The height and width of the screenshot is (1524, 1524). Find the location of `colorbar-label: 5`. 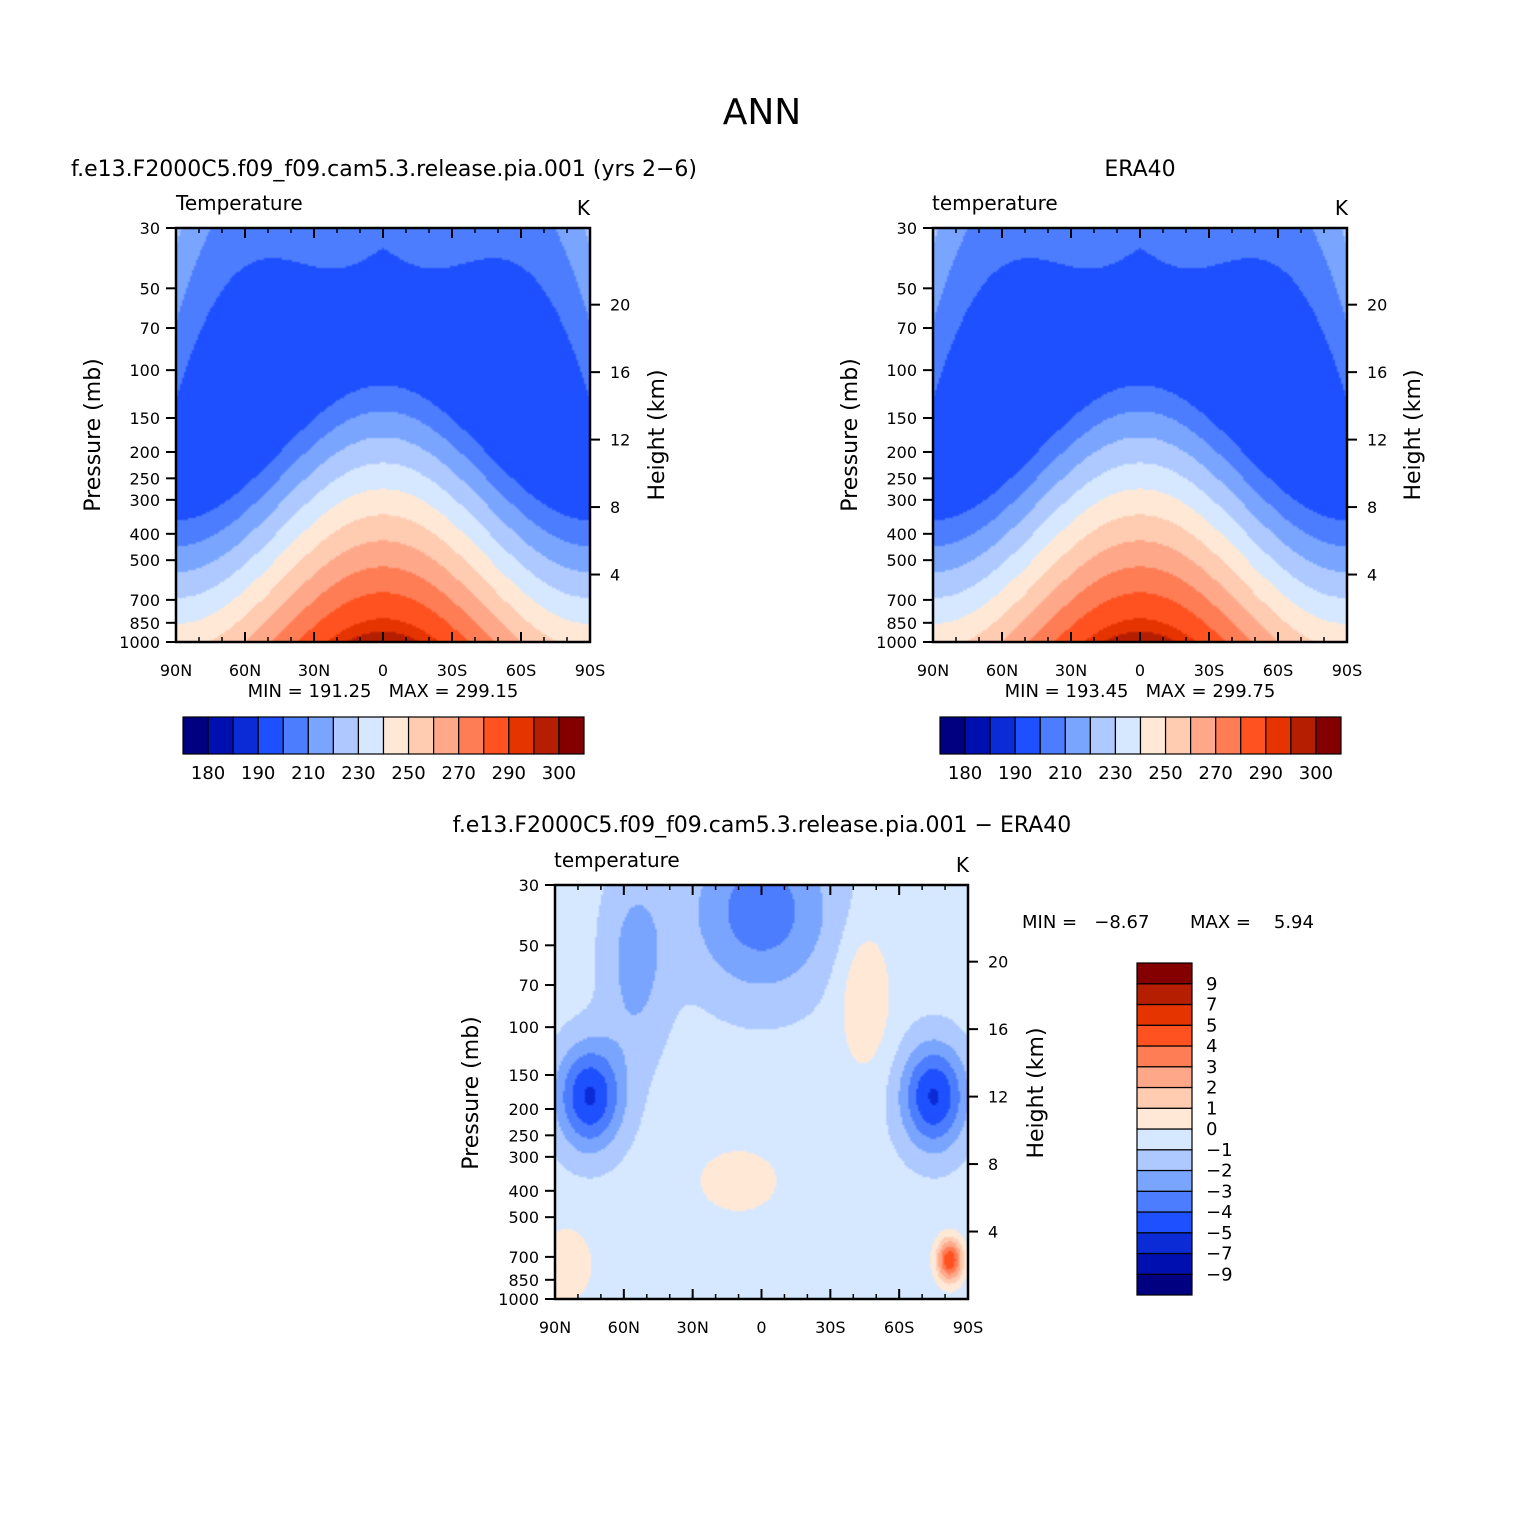

colorbar-label: 5 is located at coordinates (1211, 1025).